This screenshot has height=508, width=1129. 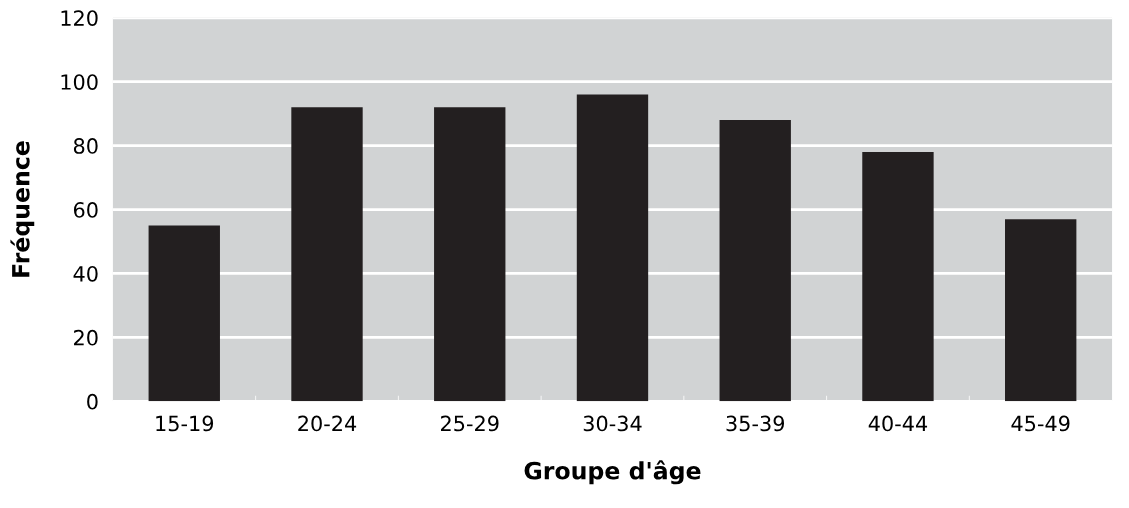 What do you see at coordinates (79, 82) in the screenshot?
I see `y-tick-label: 100` at bounding box center [79, 82].